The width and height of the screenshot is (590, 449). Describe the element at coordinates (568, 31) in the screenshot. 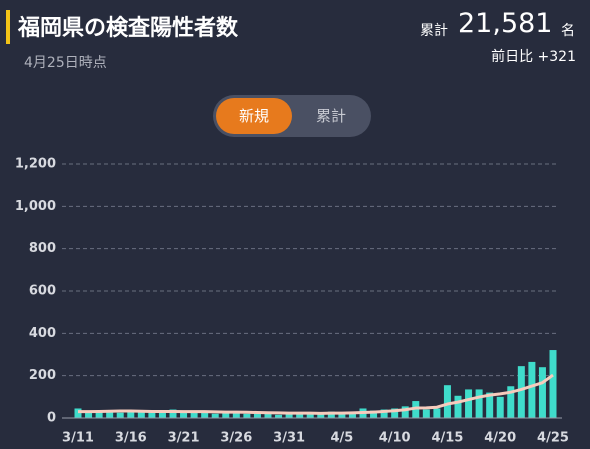

I see `total-unit: 名` at that location.